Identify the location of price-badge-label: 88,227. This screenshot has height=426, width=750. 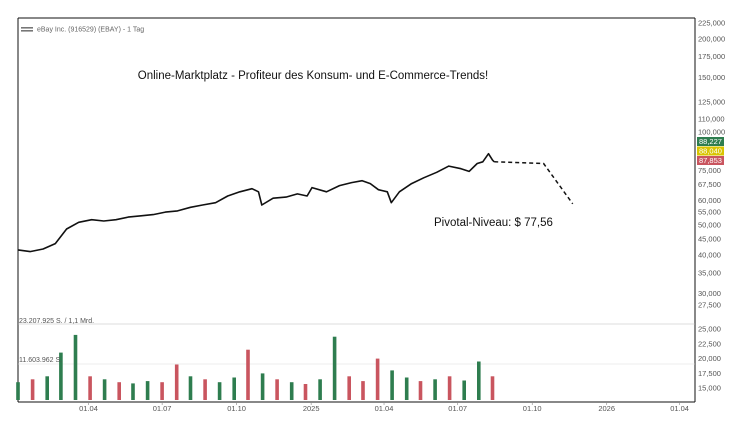
(710, 141).